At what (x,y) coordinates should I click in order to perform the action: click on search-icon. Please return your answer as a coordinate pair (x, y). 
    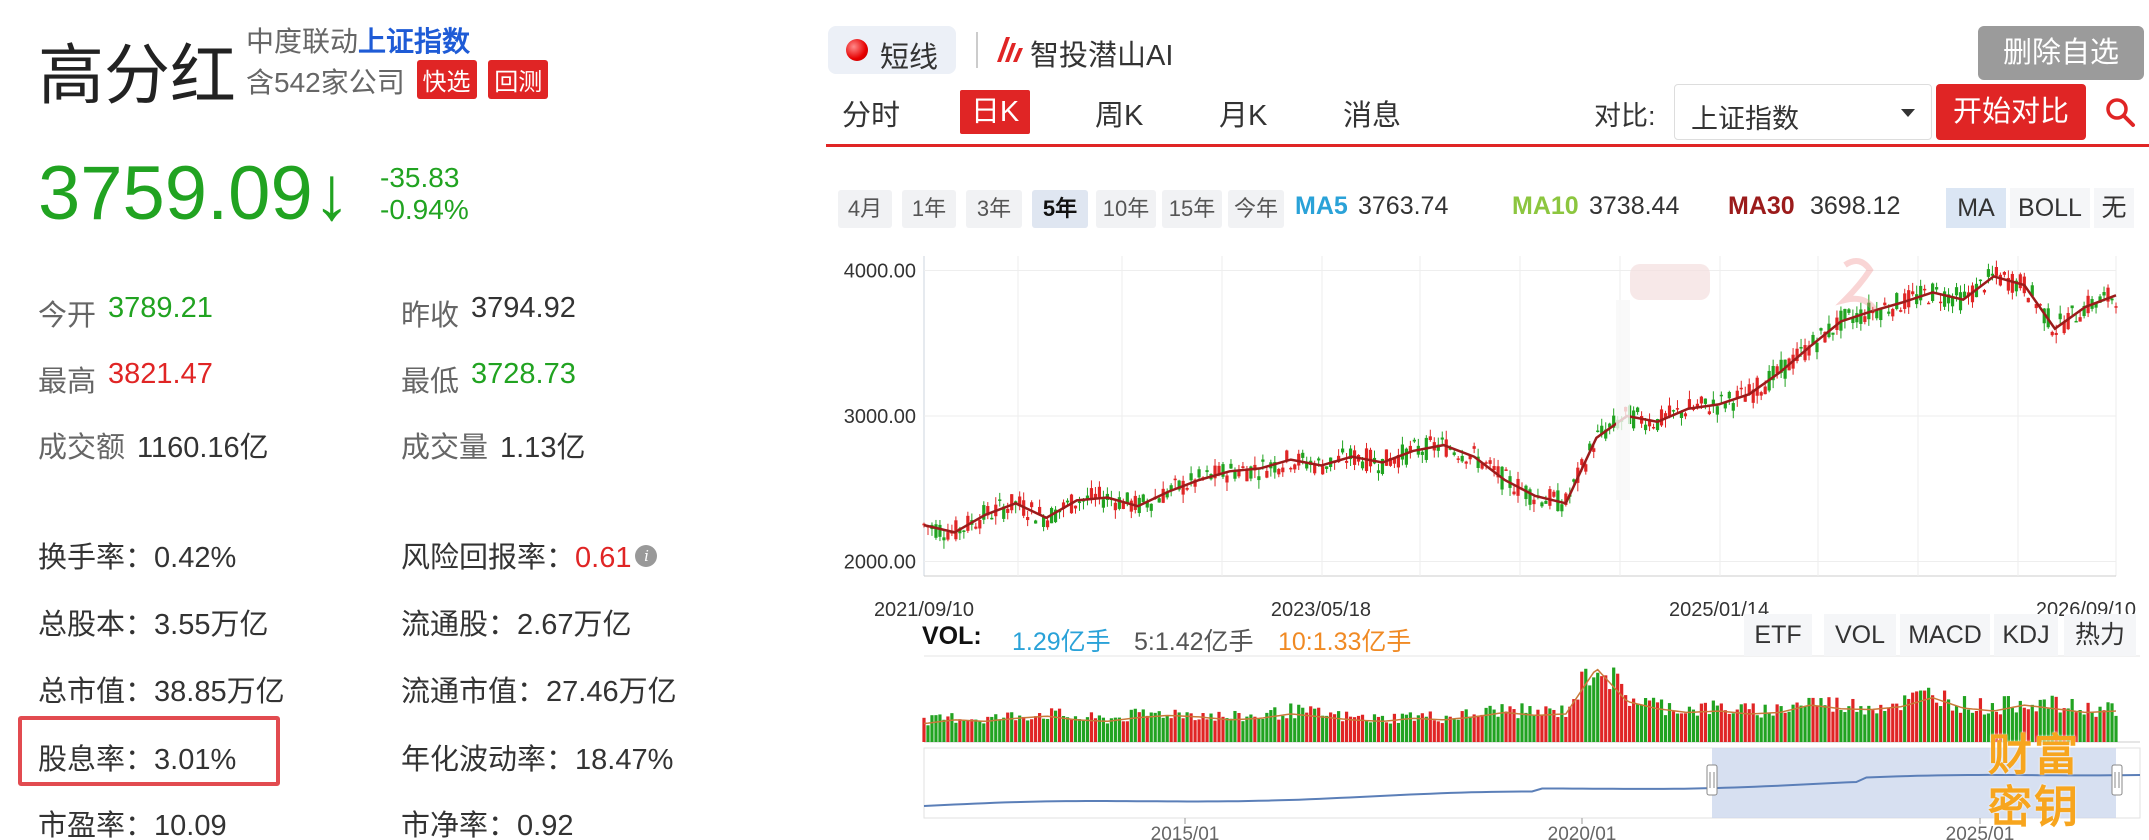
    Looking at the image, I should click on (2120, 112).